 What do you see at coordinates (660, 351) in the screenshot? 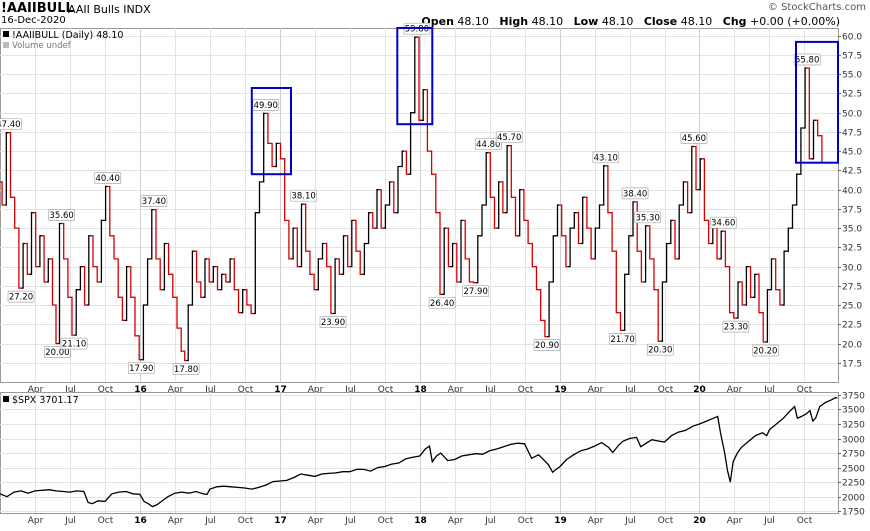
I see `bulls-data-label: 20.30` at bounding box center [660, 351].